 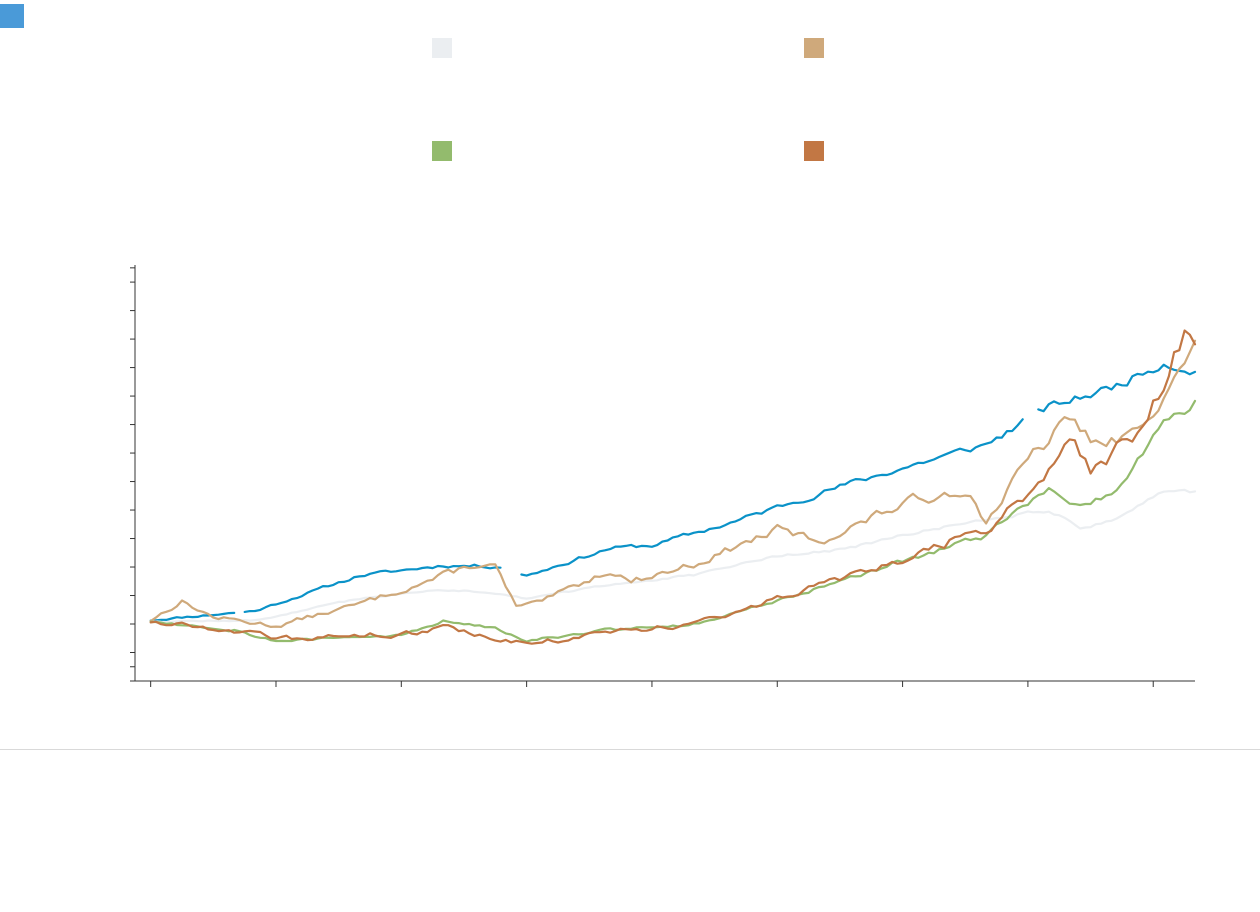 I want to click on divider, so click(x=630, y=749).